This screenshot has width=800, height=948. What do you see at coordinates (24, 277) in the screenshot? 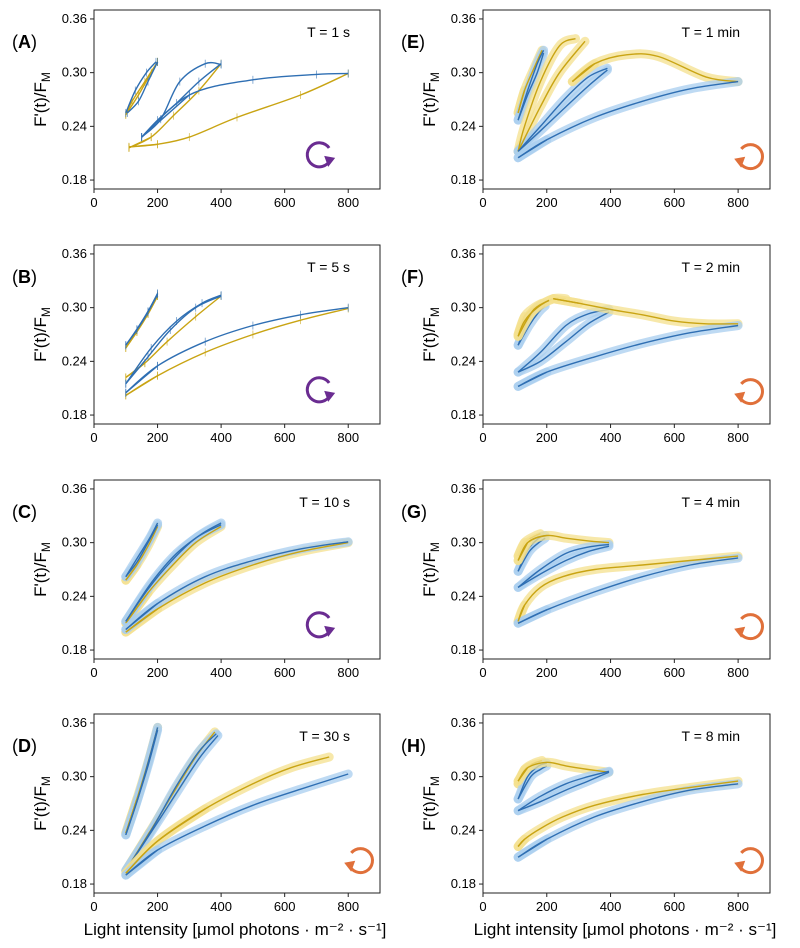
I see `panel-letter: (B)` at bounding box center [24, 277].